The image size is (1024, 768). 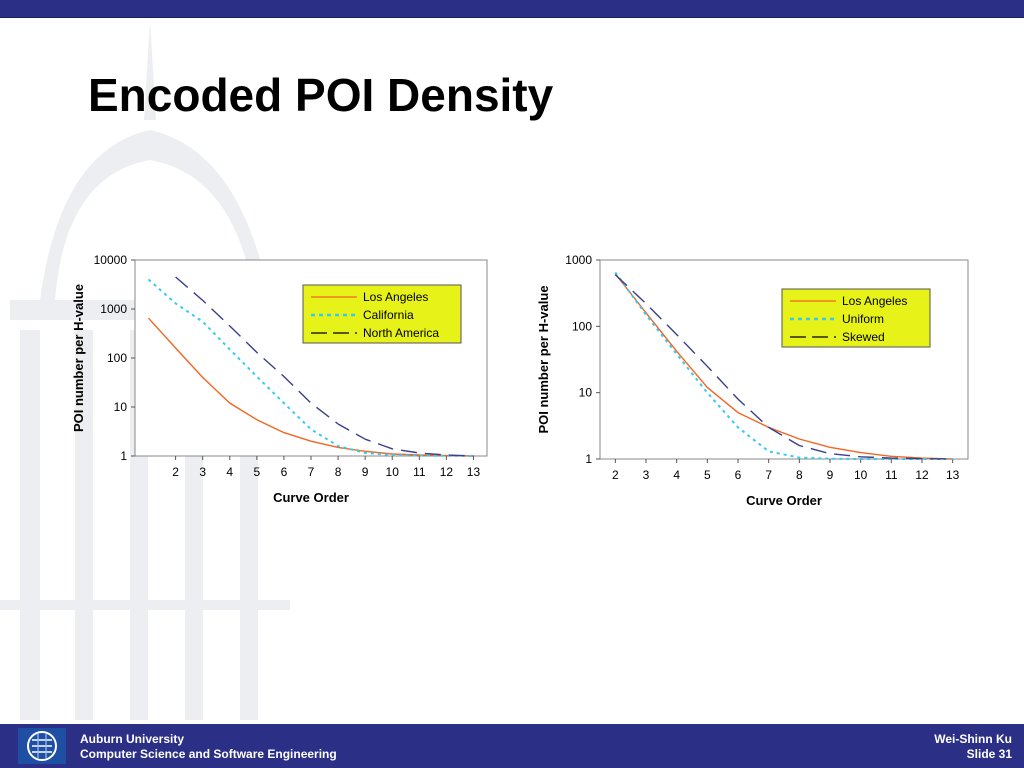 I want to click on series-line-uniform, so click(x=783, y=365).